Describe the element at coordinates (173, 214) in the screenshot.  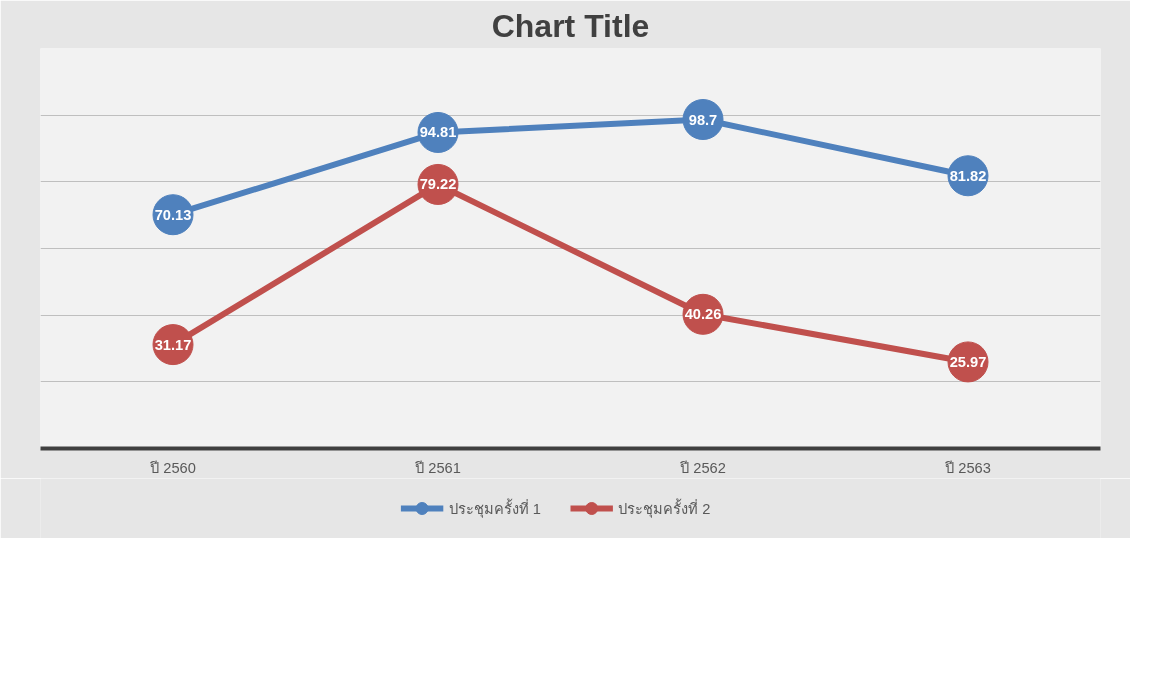
I see `data-label: 70.13` at that location.